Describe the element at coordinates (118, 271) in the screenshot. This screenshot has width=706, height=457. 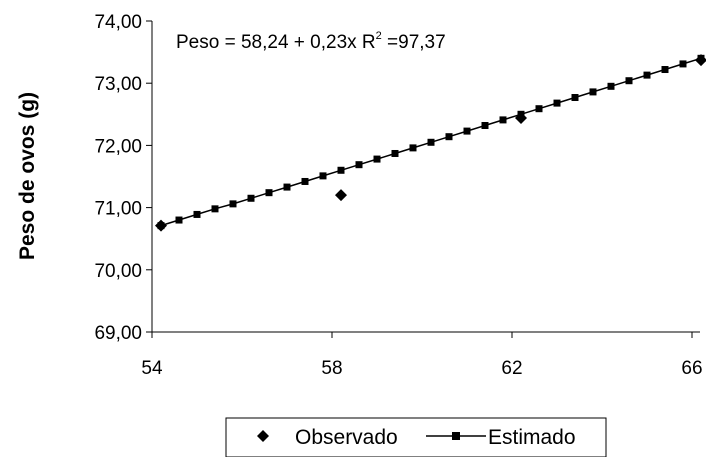
I see `y-tick-label: 70,00` at that location.